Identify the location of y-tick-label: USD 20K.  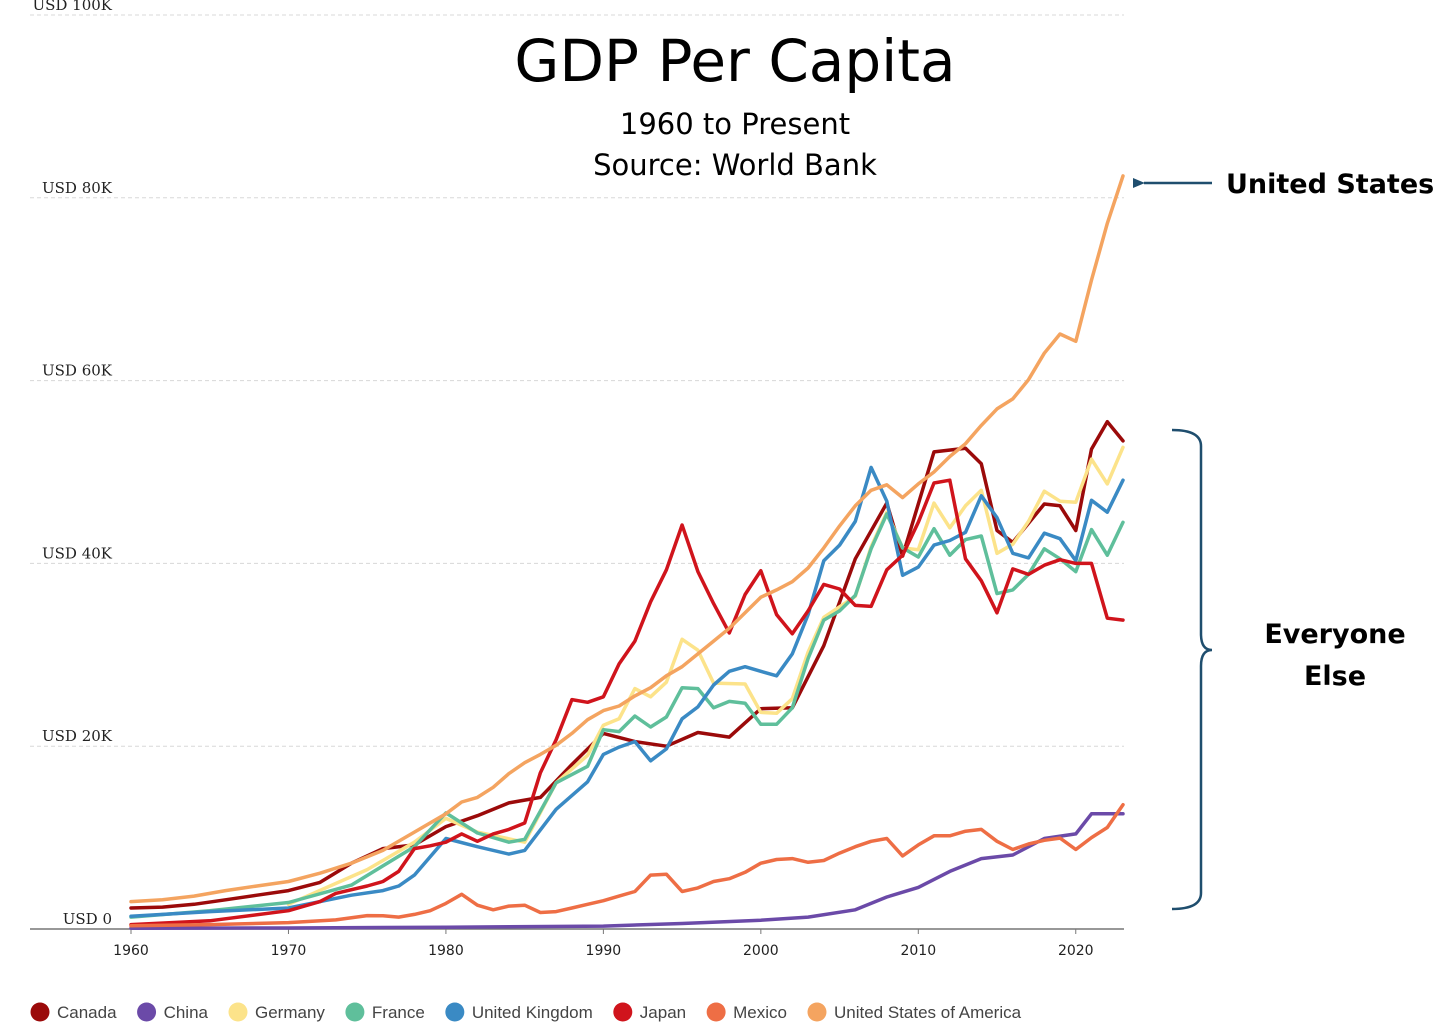
(77, 736).